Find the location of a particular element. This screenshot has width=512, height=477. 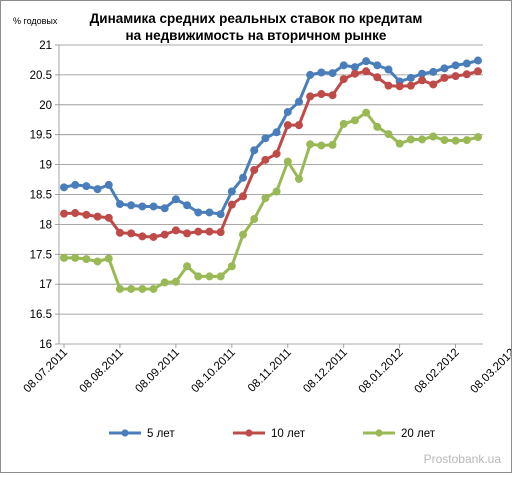

x-tick-label: 08.12.2011 is located at coordinates (325, 371).